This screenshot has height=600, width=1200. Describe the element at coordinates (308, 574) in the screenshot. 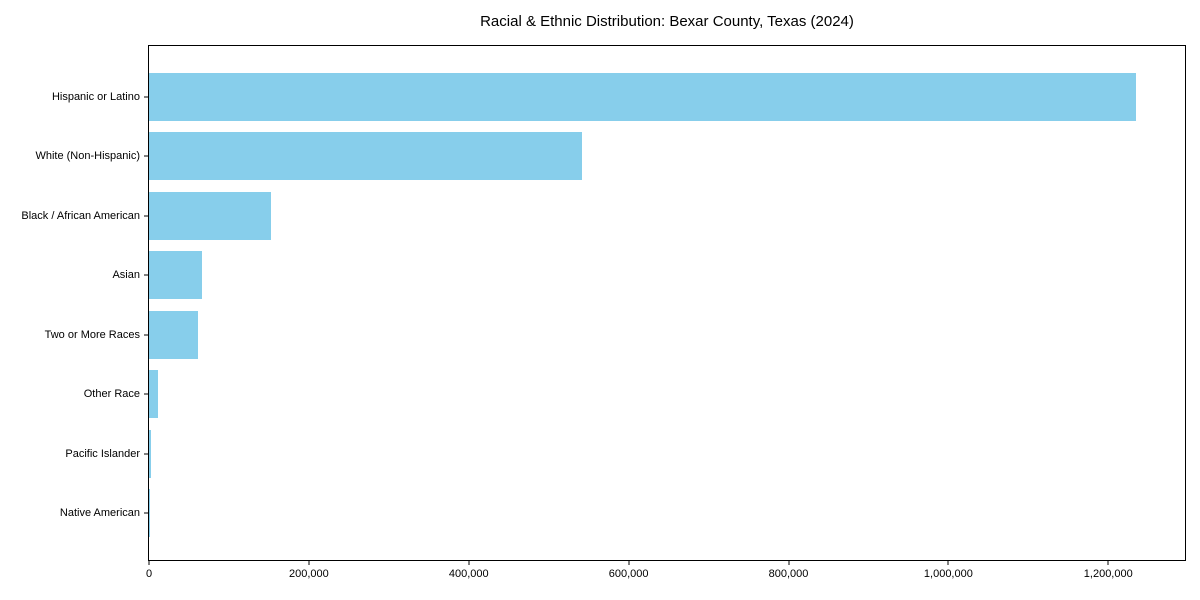

I see `x-tick-label: 200,000` at that location.